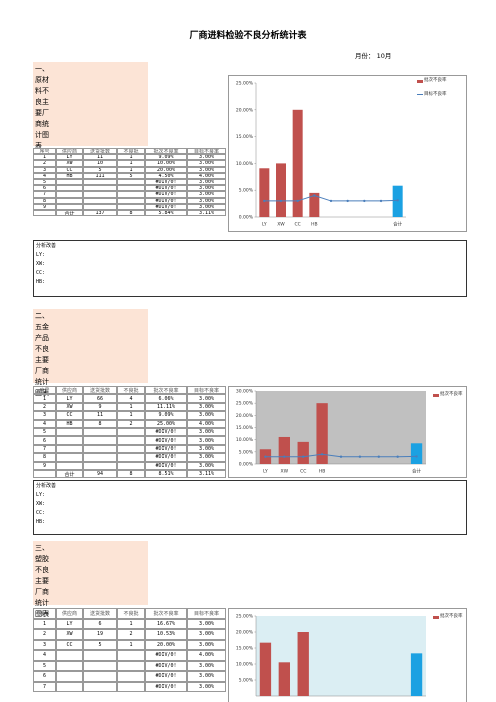  I want to click on analysis-item: HB:, so click(41, 522).